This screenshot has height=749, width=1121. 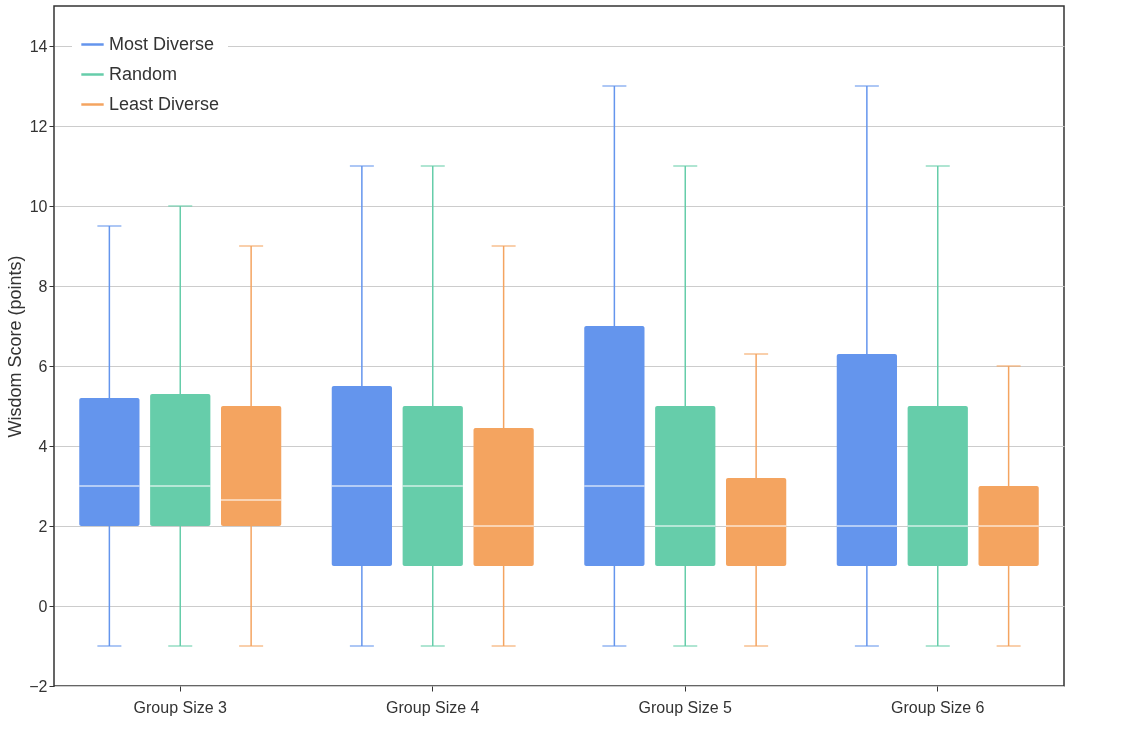 I want to click on legend-label: Least Diverse, so click(x=164, y=103).